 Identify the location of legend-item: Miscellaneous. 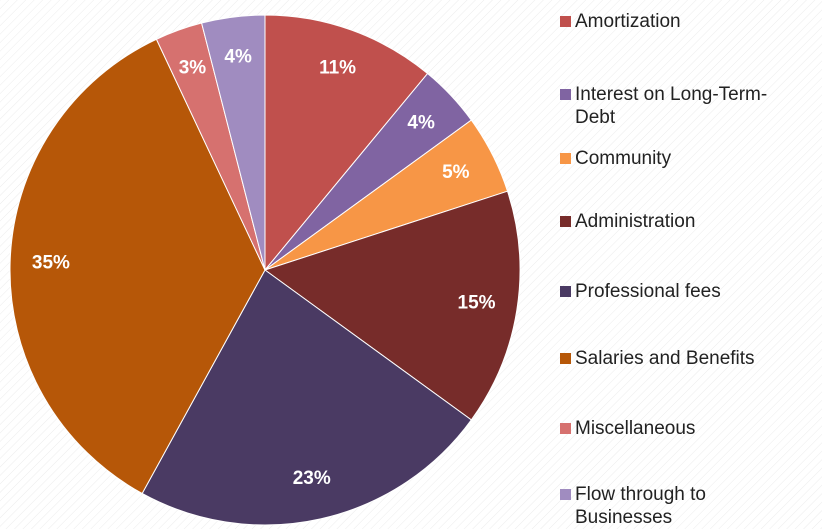
(676, 428).